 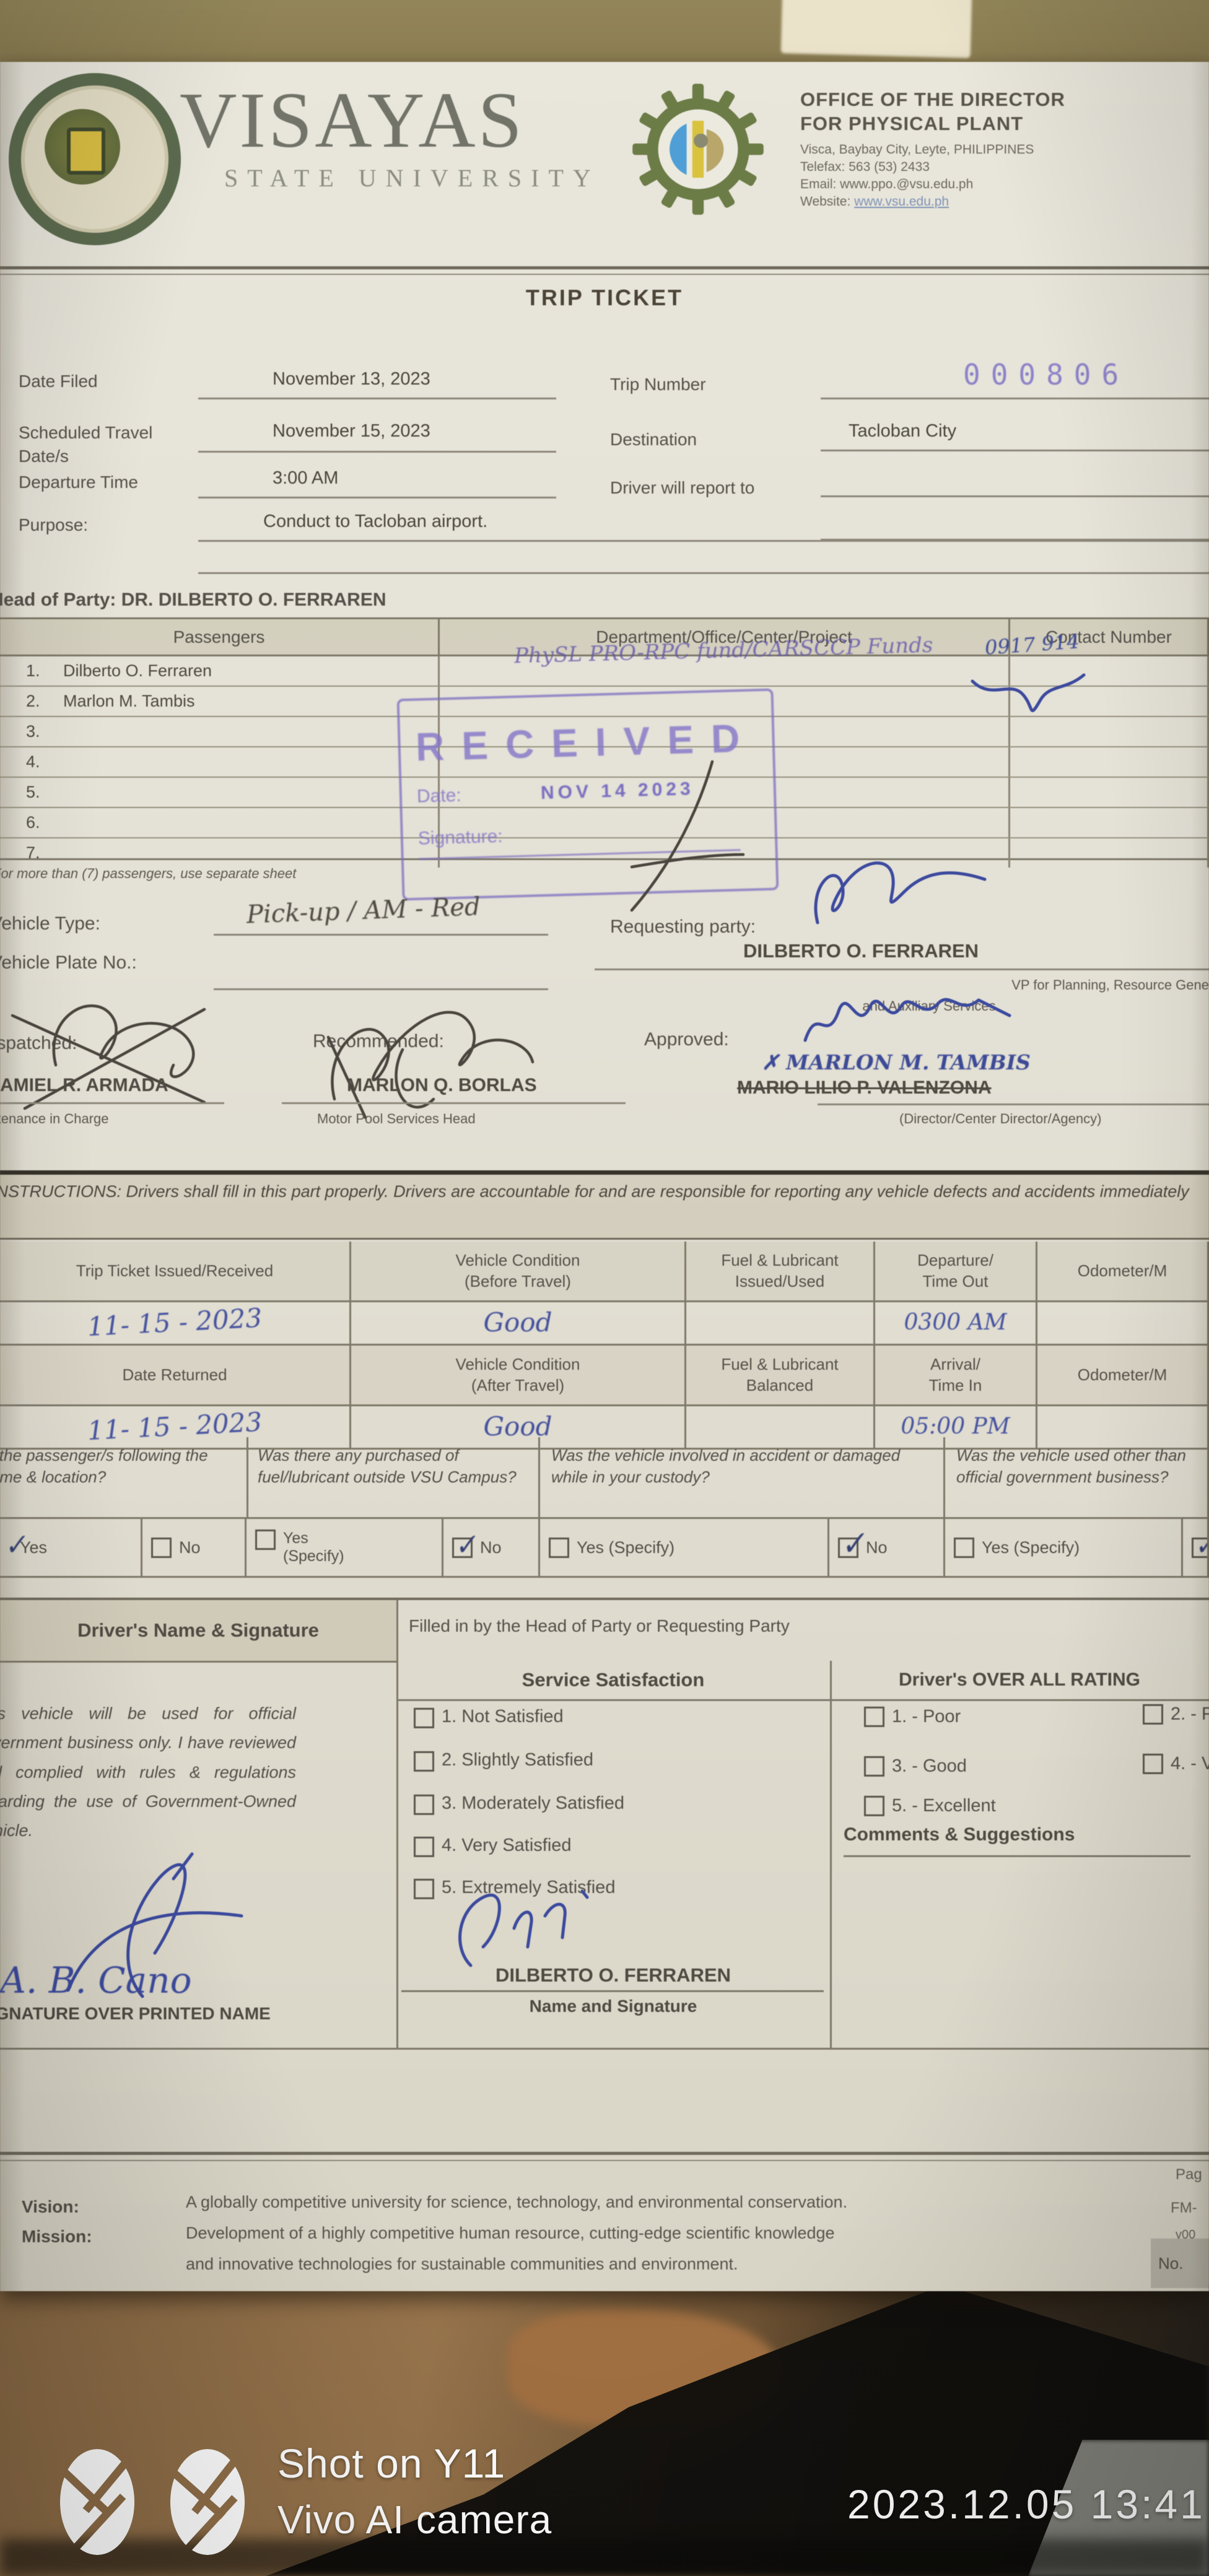 What do you see at coordinates (604, 2160) in the screenshot?
I see `footer-rule-thin` at bounding box center [604, 2160].